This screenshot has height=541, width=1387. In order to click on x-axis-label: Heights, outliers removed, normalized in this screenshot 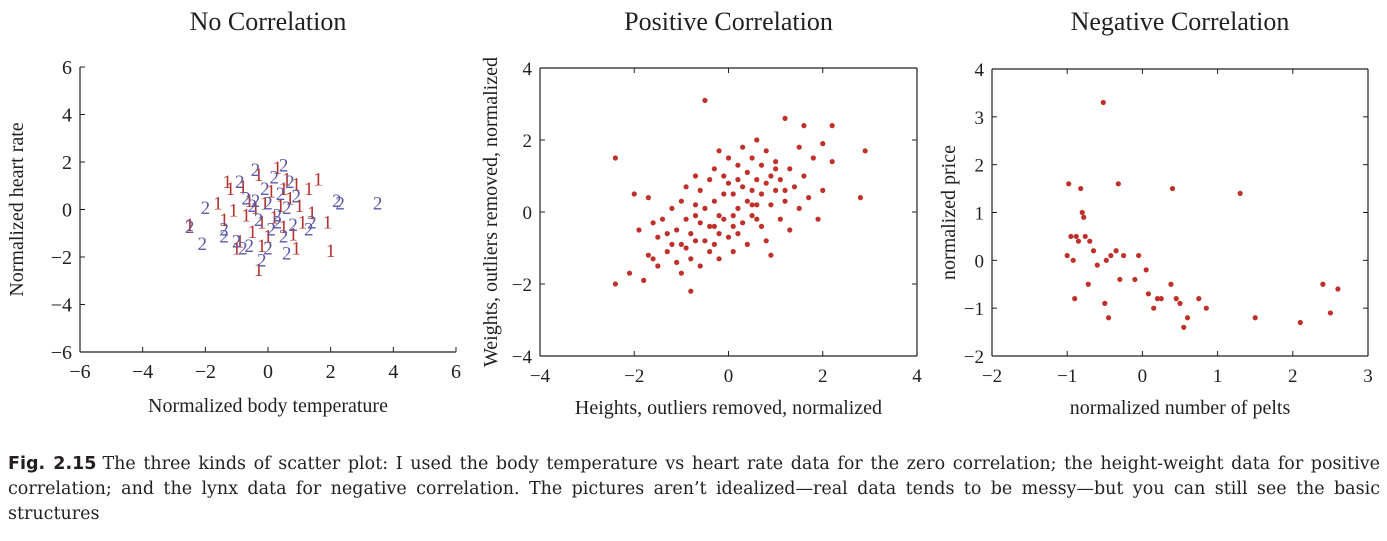, I will do `click(728, 408)`.